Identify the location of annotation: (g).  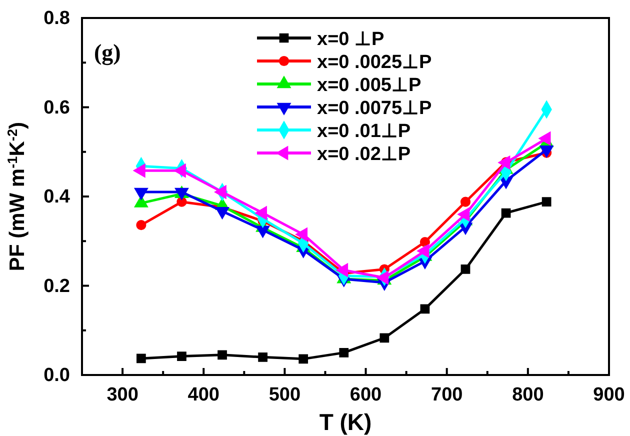
(107, 53).